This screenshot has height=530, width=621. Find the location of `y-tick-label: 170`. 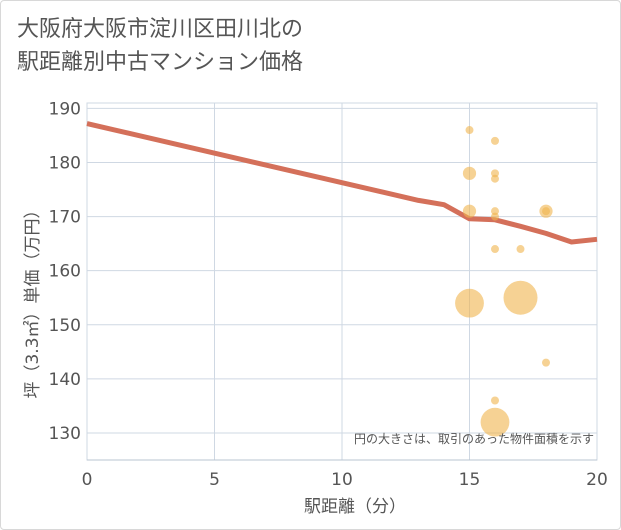

y-tick-label: 170 is located at coordinates (65, 218).